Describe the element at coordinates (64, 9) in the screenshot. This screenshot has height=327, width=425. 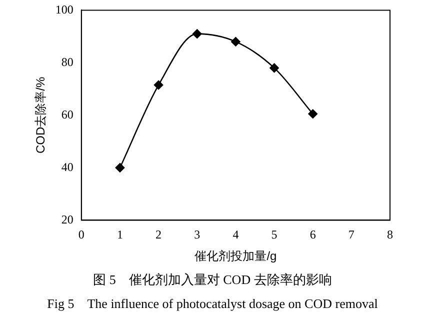
I see `y-tick-label: 100` at that location.